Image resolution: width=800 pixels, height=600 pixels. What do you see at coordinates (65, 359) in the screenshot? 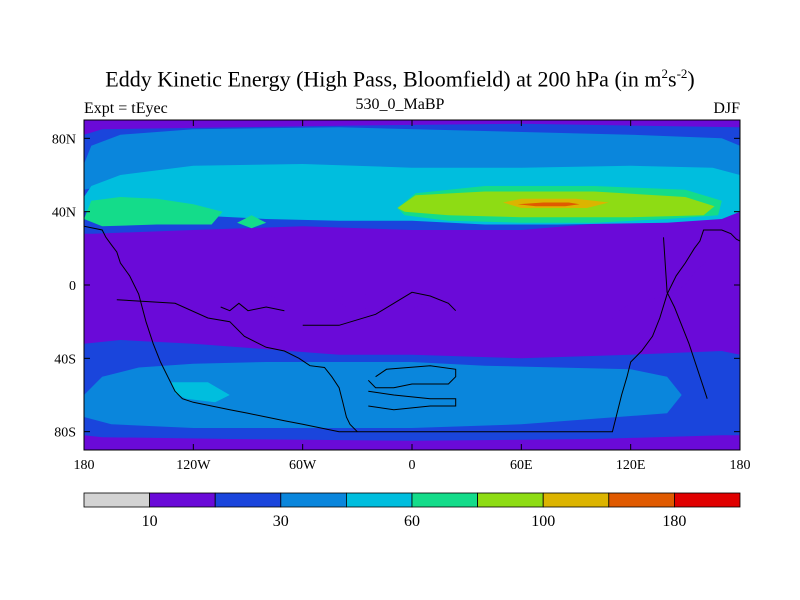
I see `y-tick-label-3: 40S` at bounding box center [65, 359].